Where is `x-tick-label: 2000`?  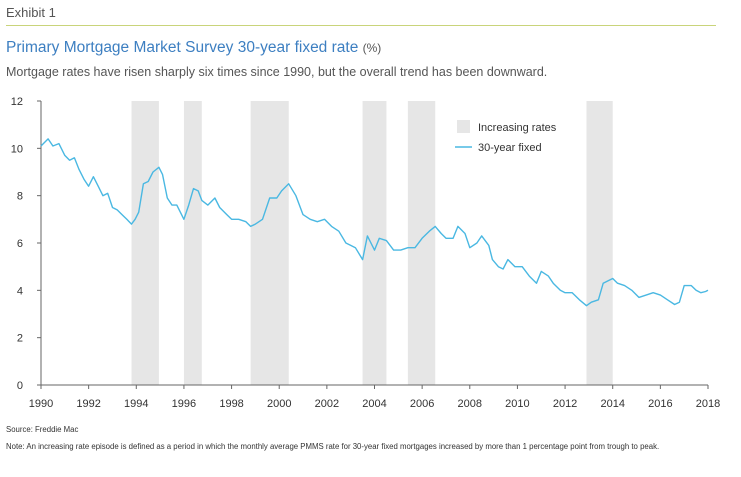 x-tick-label: 2000 is located at coordinates (279, 404).